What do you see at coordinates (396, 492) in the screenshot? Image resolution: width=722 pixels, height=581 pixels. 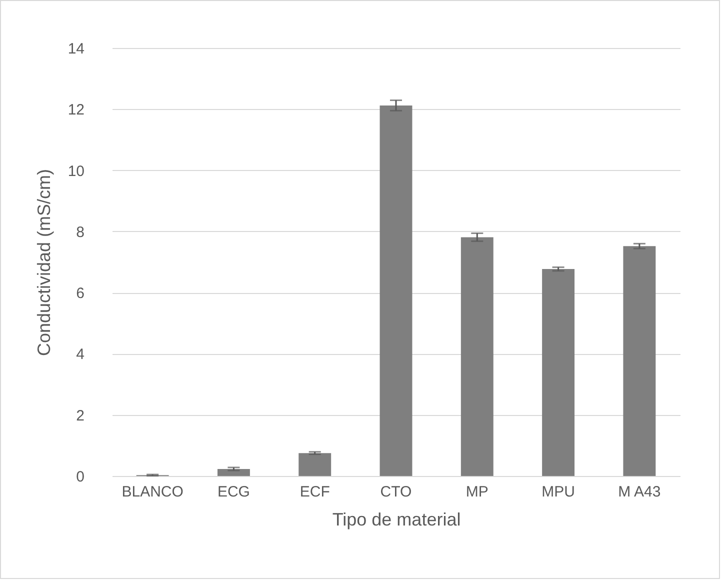 I see `x-tick-label: CTO` at bounding box center [396, 492].